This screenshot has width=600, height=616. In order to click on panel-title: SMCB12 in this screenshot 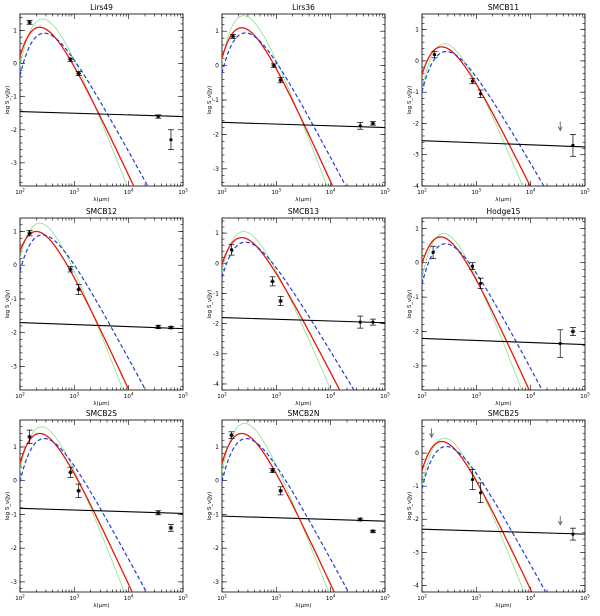, I will do `click(101, 211)`.